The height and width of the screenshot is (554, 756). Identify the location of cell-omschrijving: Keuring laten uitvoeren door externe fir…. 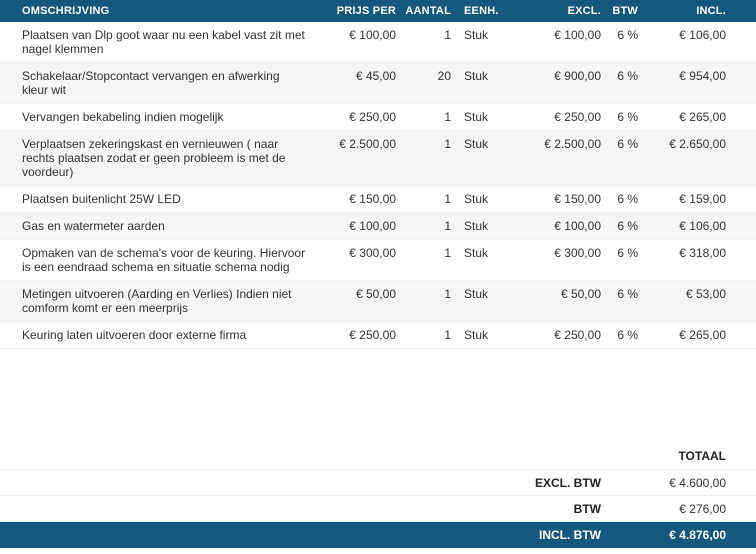
(161, 335).